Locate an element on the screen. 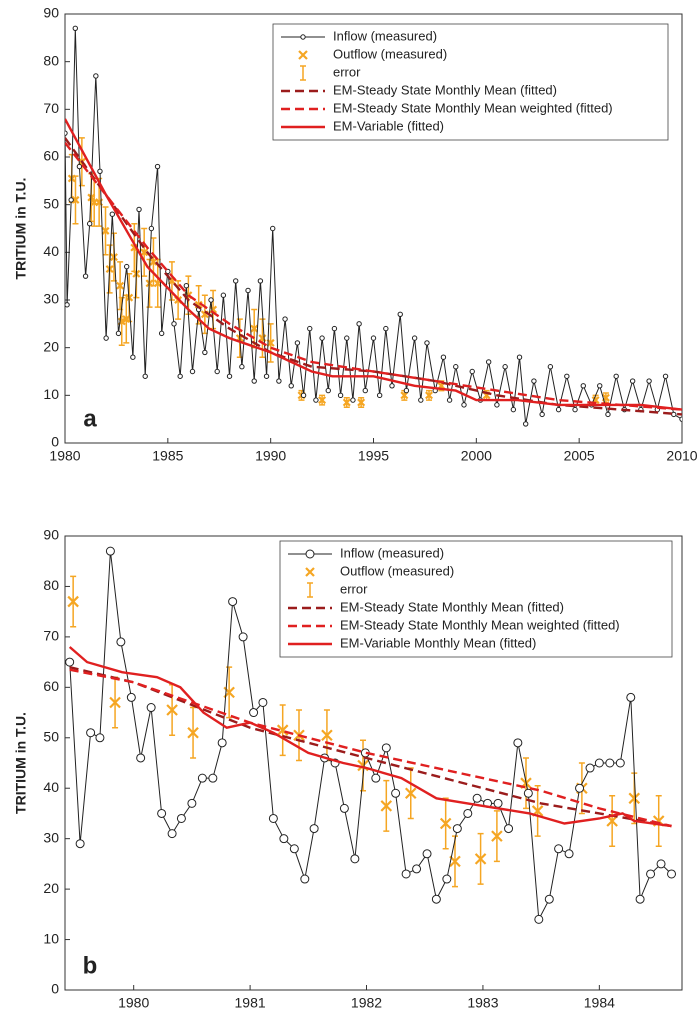 Image resolution: width=700 pixels, height=1016 pixels. x-tick-label: 1995 is located at coordinates (373, 456).